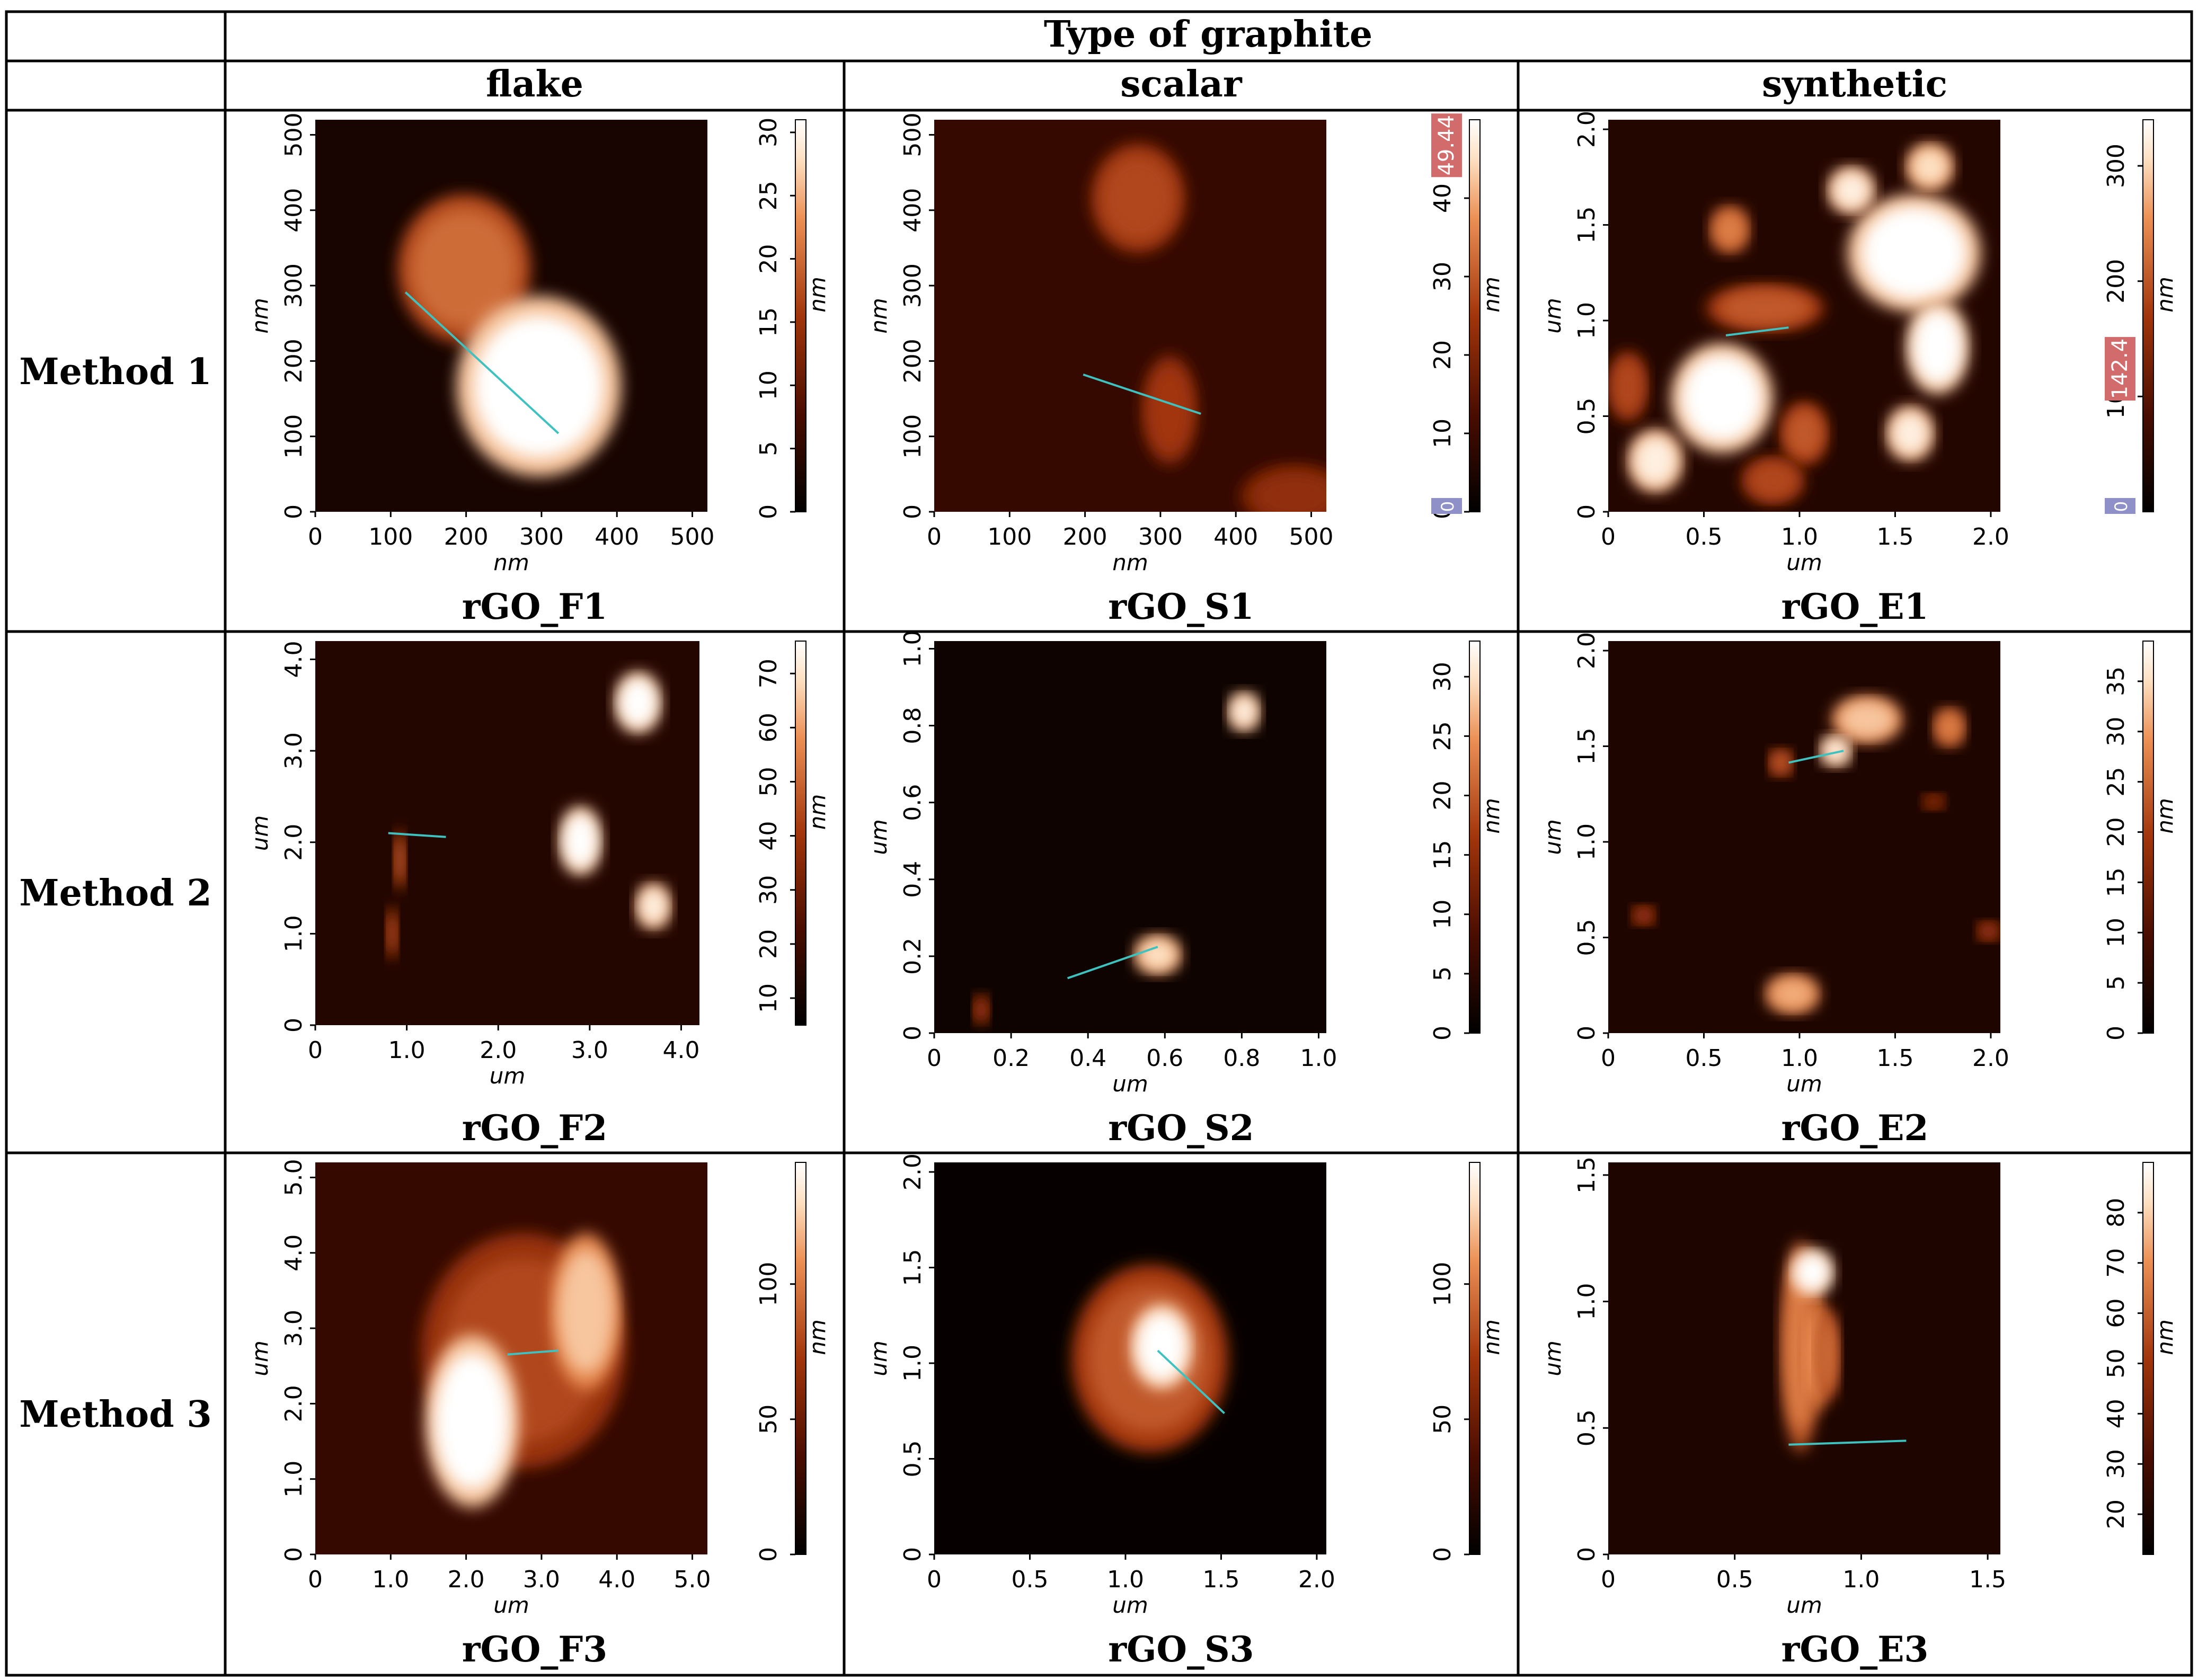  Describe the element at coordinates (1130, 562) in the screenshot. I see `x-axis-unit: nm` at that location.